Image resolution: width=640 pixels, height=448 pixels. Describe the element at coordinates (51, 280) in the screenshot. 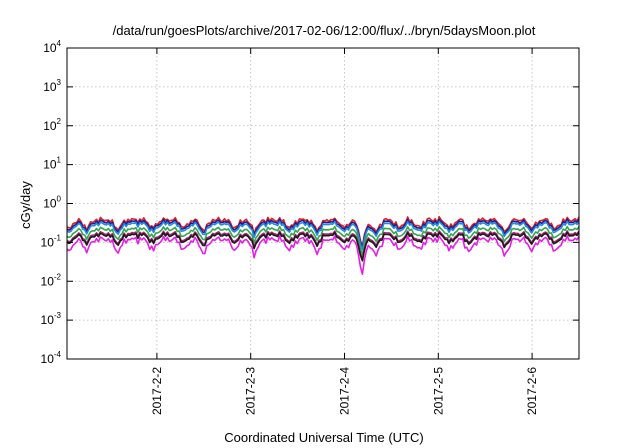

I see `y-tick-label: 10⁻²` at that location.